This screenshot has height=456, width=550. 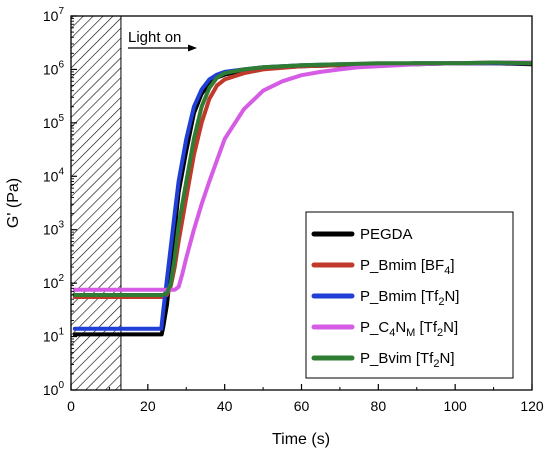 What do you see at coordinates (54, 336) in the screenshot?
I see `y-tick-label: 10¹` at bounding box center [54, 336].